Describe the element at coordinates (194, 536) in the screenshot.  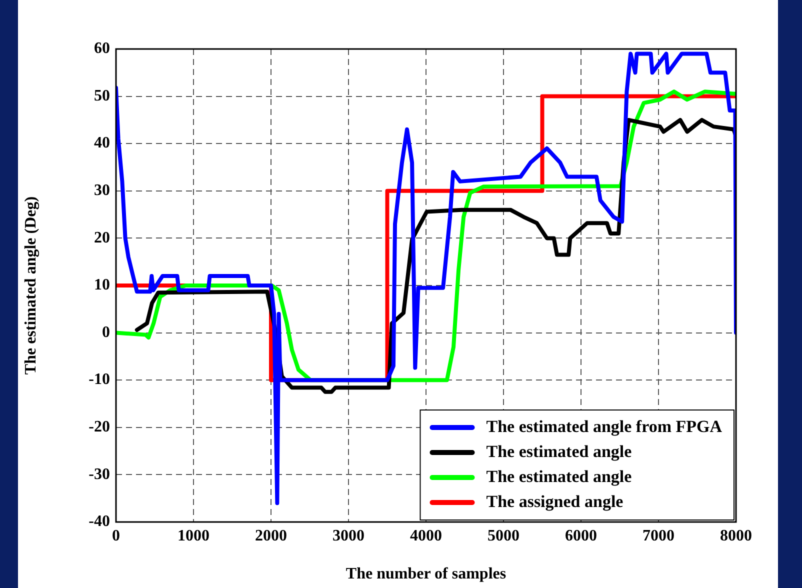
I see `x-tick-label: 1000` at that location.